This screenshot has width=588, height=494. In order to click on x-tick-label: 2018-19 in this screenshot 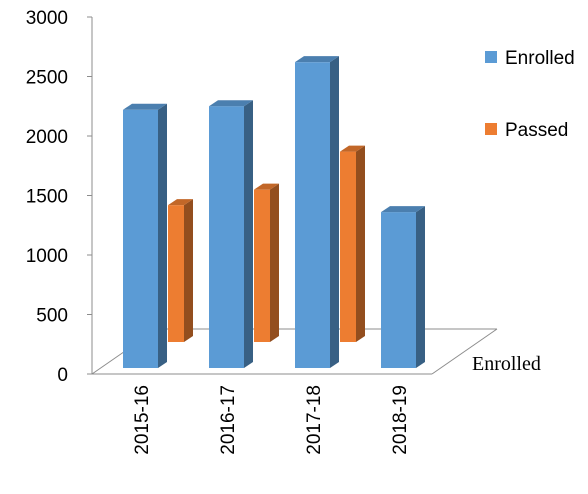, I will do `click(400, 420)`.